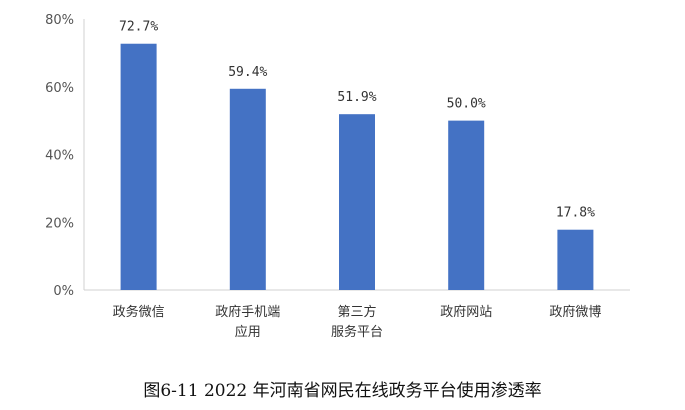 The height and width of the screenshot is (410, 685). What do you see at coordinates (63, 291) in the screenshot?
I see `y-tick-label: 0%` at bounding box center [63, 291].